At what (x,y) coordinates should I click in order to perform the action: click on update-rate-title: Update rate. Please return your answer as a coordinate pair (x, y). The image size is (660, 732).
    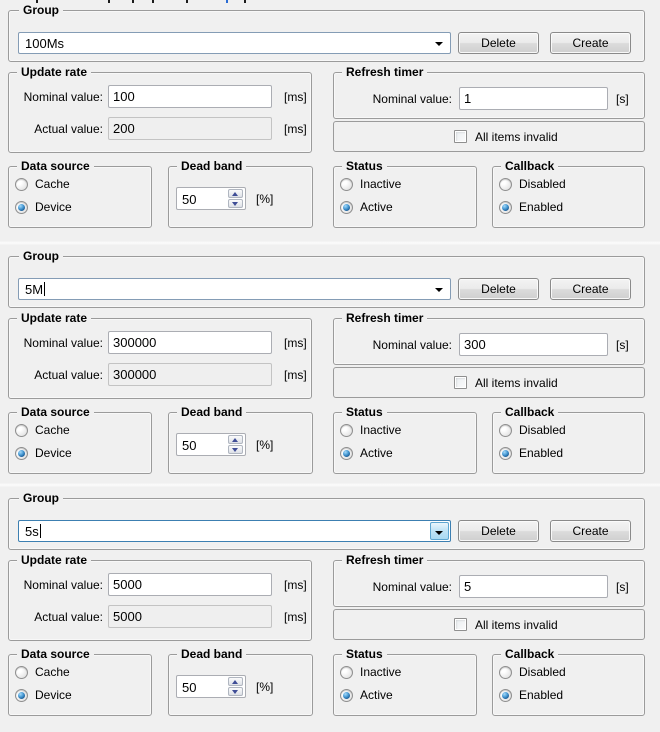
    Looking at the image, I should click on (54, 72).